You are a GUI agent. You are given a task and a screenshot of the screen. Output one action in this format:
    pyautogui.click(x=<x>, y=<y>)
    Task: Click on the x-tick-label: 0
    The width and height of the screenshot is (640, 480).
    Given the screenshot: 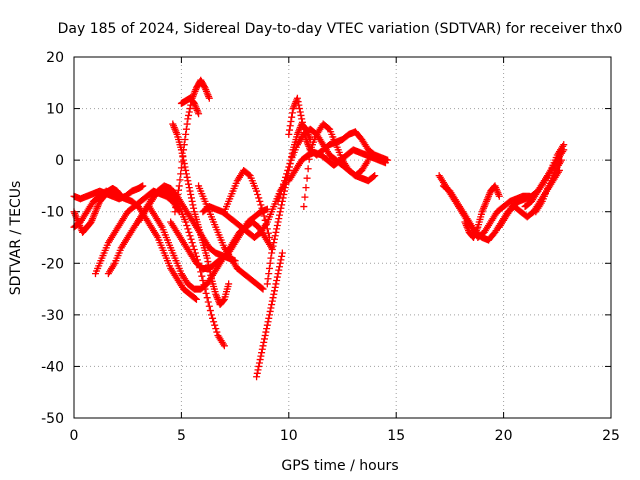 What is the action you would take?
    pyautogui.click(x=74, y=436)
    